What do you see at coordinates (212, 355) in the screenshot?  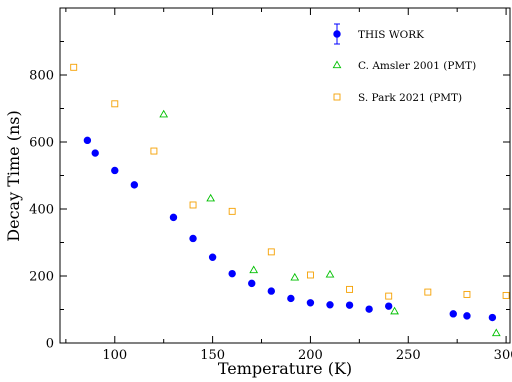 I see `x-tick-label: 150` at bounding box center [212, 355].